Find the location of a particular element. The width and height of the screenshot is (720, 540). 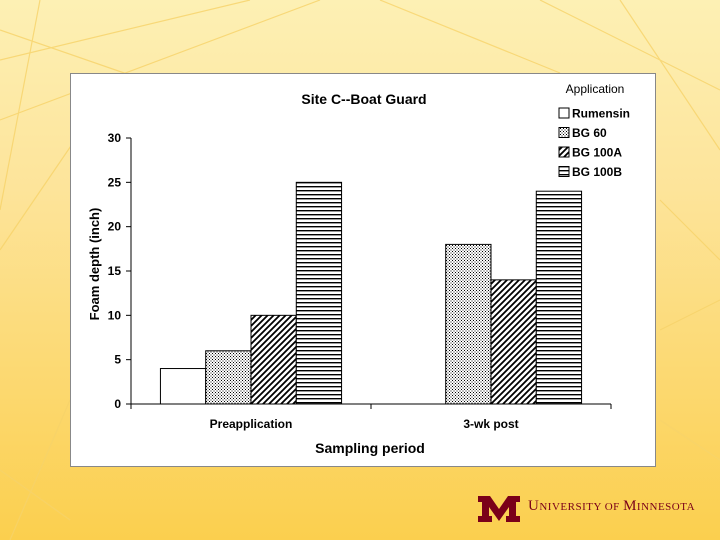

y-tick-label: 10 is located at coordinates (115, 315).